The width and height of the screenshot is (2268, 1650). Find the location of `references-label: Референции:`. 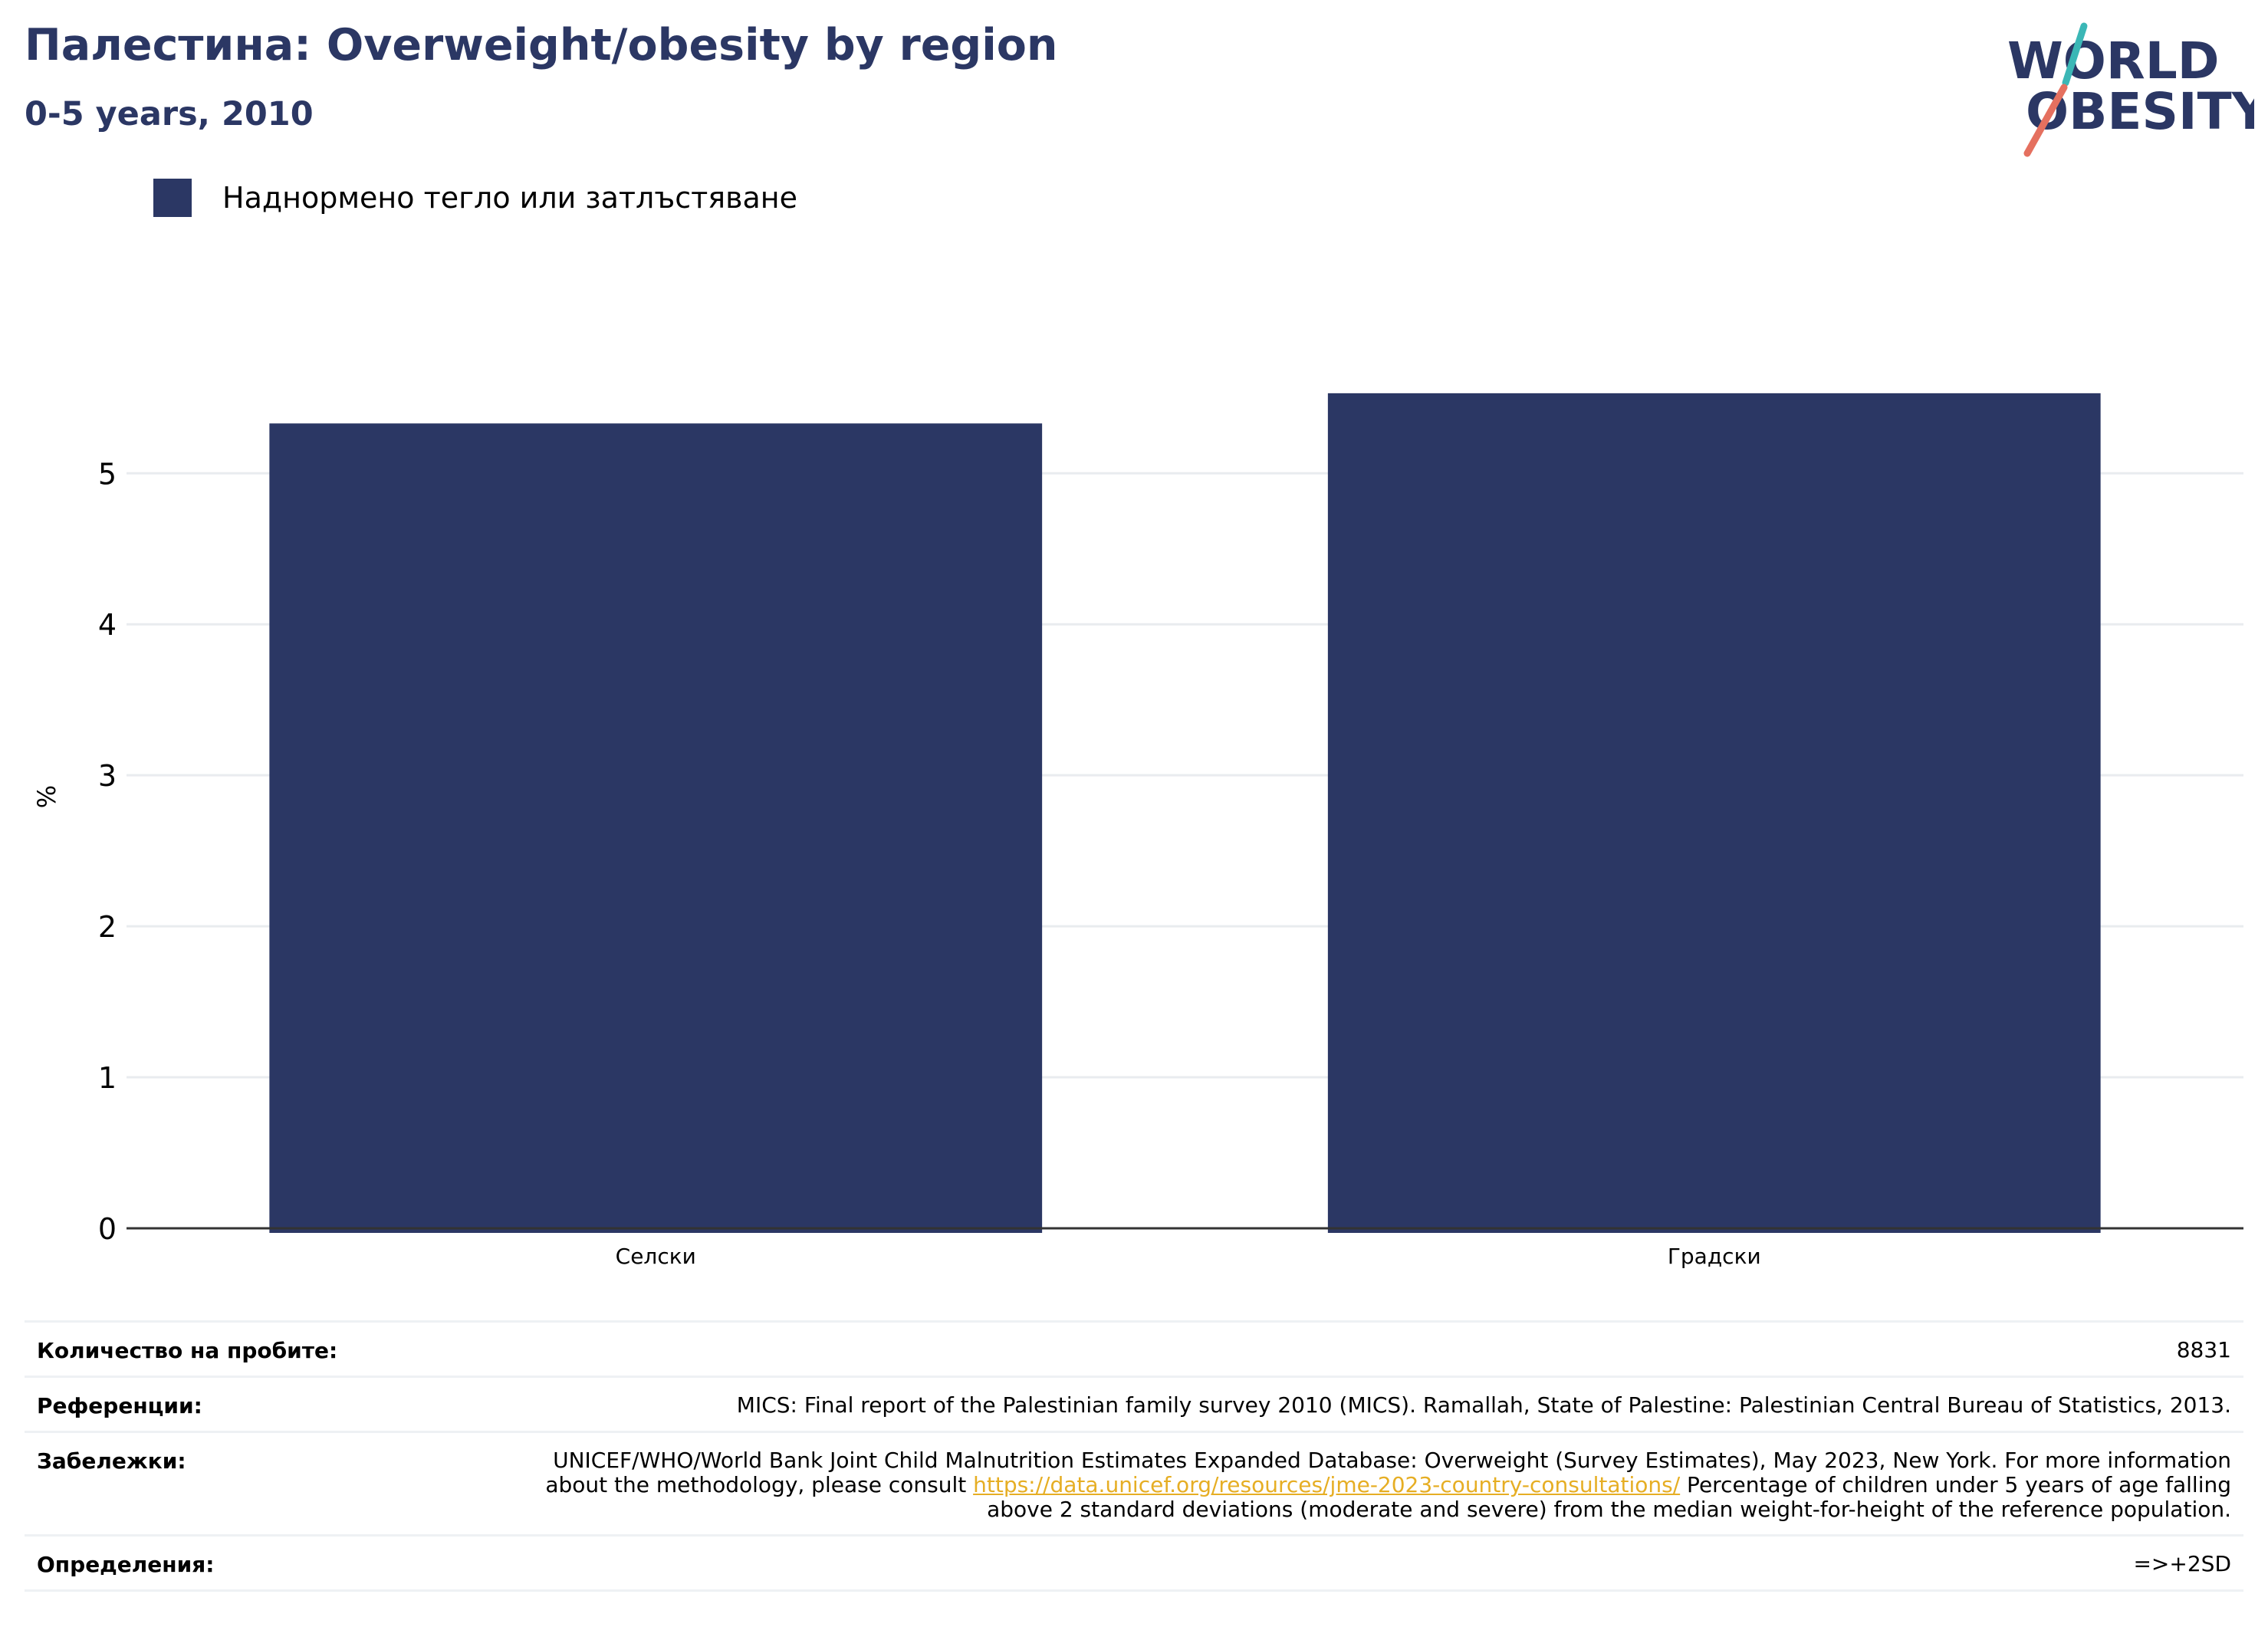

references-label: Референции: is located at coordinates (119, 1405).